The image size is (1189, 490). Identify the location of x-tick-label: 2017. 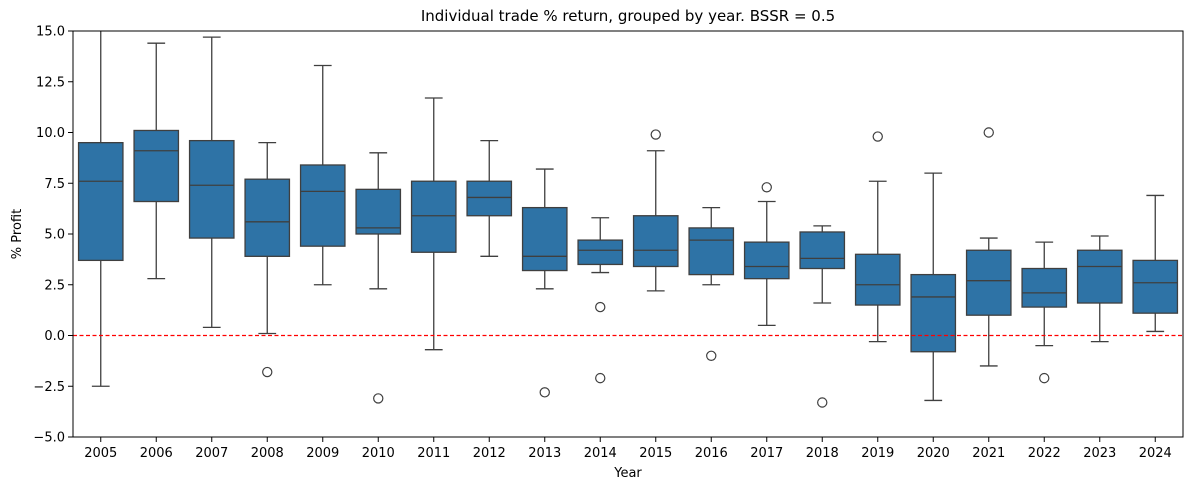
(766, 453).